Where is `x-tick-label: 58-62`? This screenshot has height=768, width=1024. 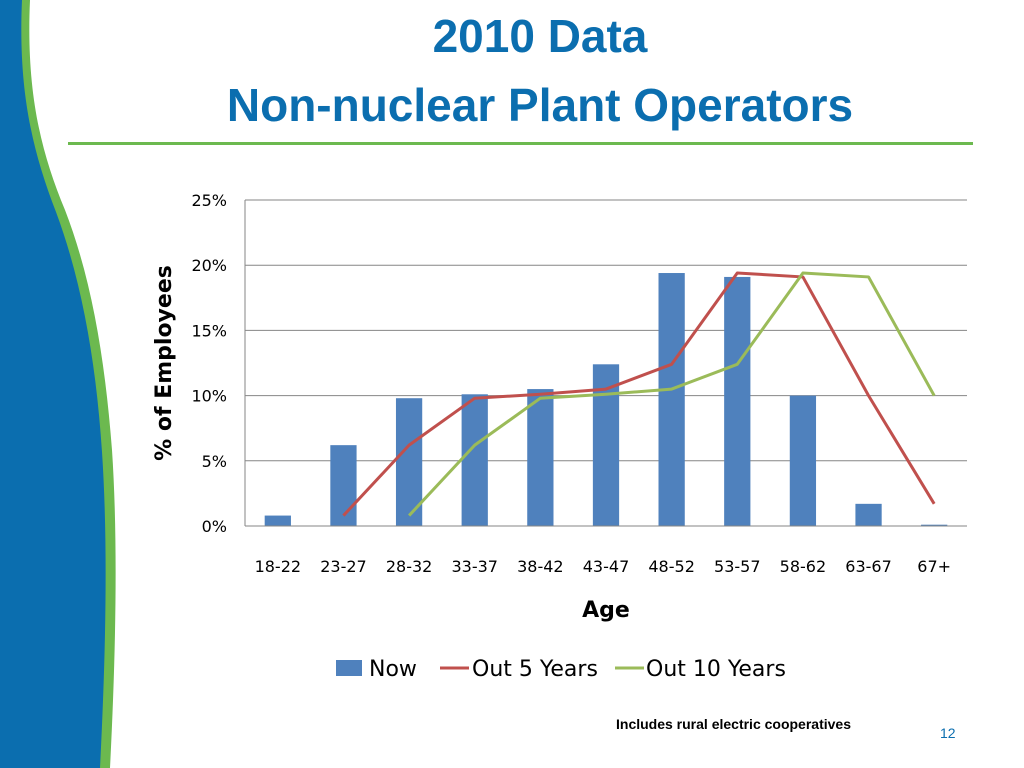
x-tick-label: 58-62 is located at coordinates (803, 566).